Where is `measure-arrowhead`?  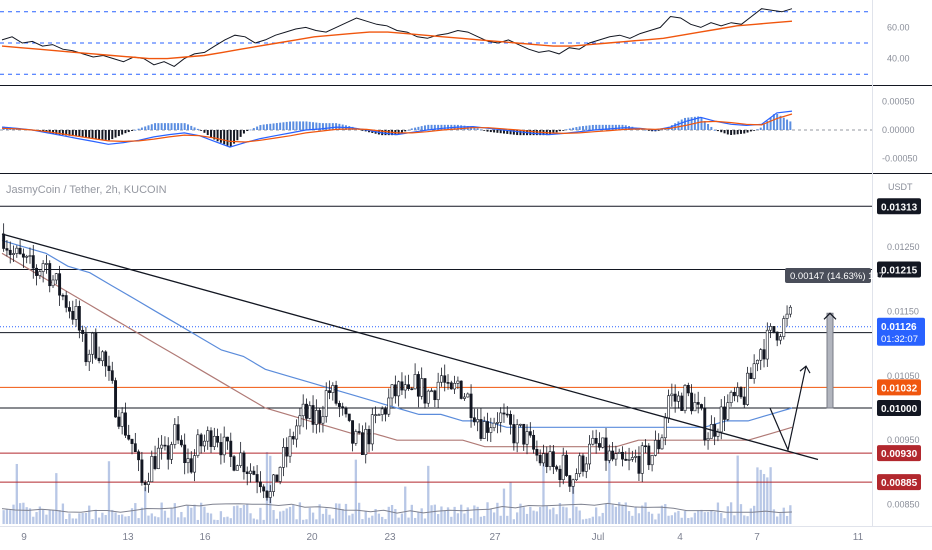 measure-arrowhead is located at coordinates (830, 316).